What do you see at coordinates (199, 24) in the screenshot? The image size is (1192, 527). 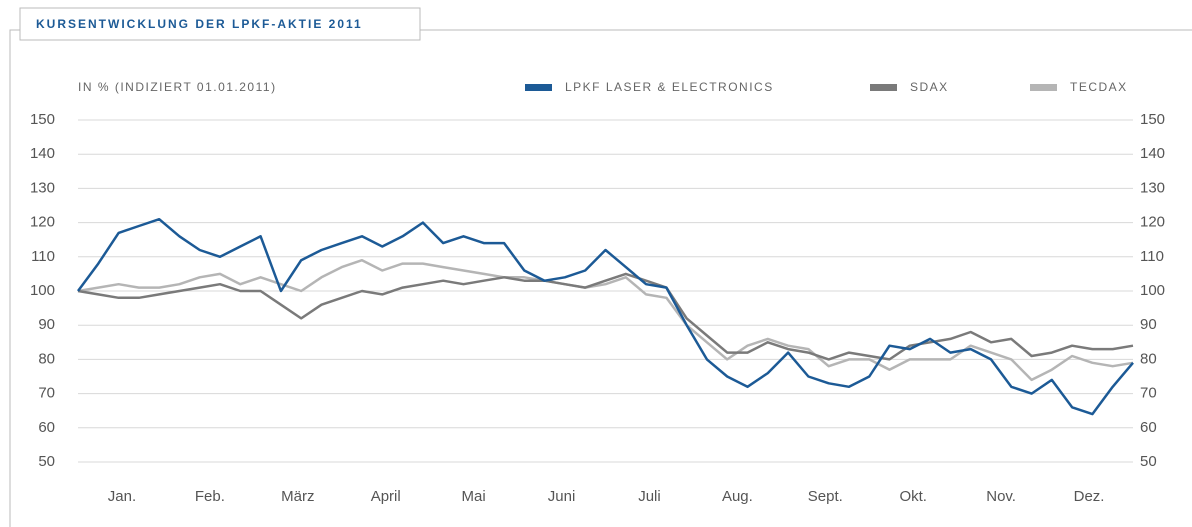 I see `chart-title: KURSENTWICKLUNG DER LPKF-AKTIE 2011` at bounding box center [199, 24].